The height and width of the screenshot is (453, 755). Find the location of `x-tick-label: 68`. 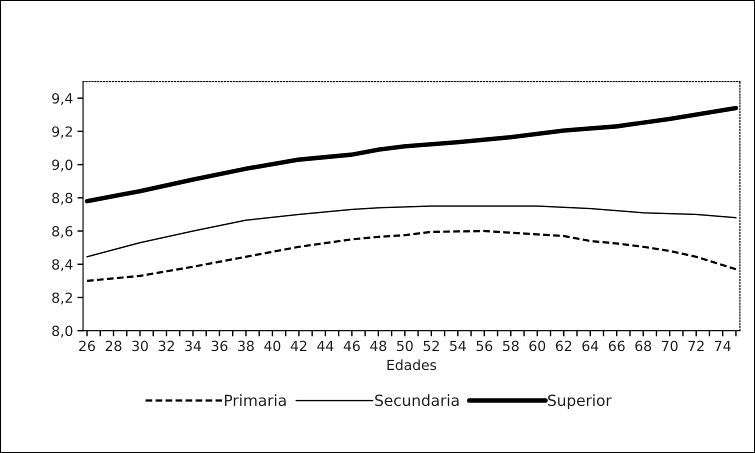

x-tick-label: 68 is located at coordinates (643, 346).